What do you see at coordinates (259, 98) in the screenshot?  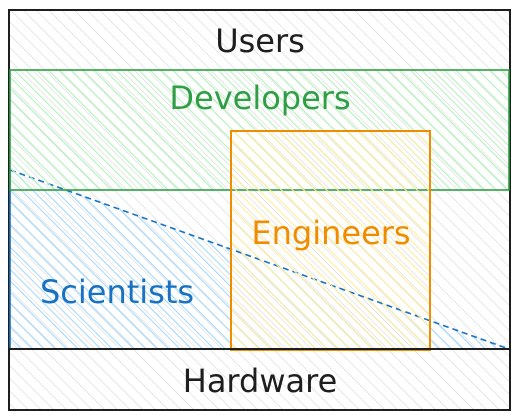 I see `developers-label: Developers` at bounding box center [259, 98].